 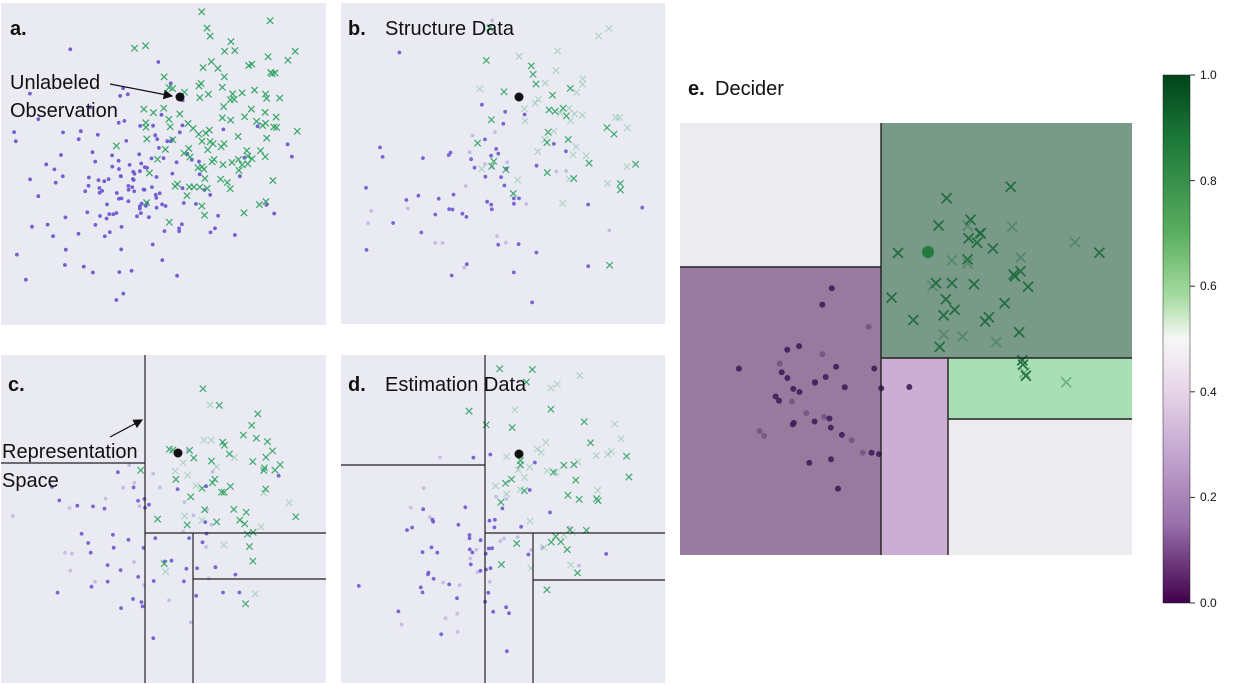 What do you see at coordinates (780, 411) in the screenshot?
I see `region-left` at bounding box center [780, 411].